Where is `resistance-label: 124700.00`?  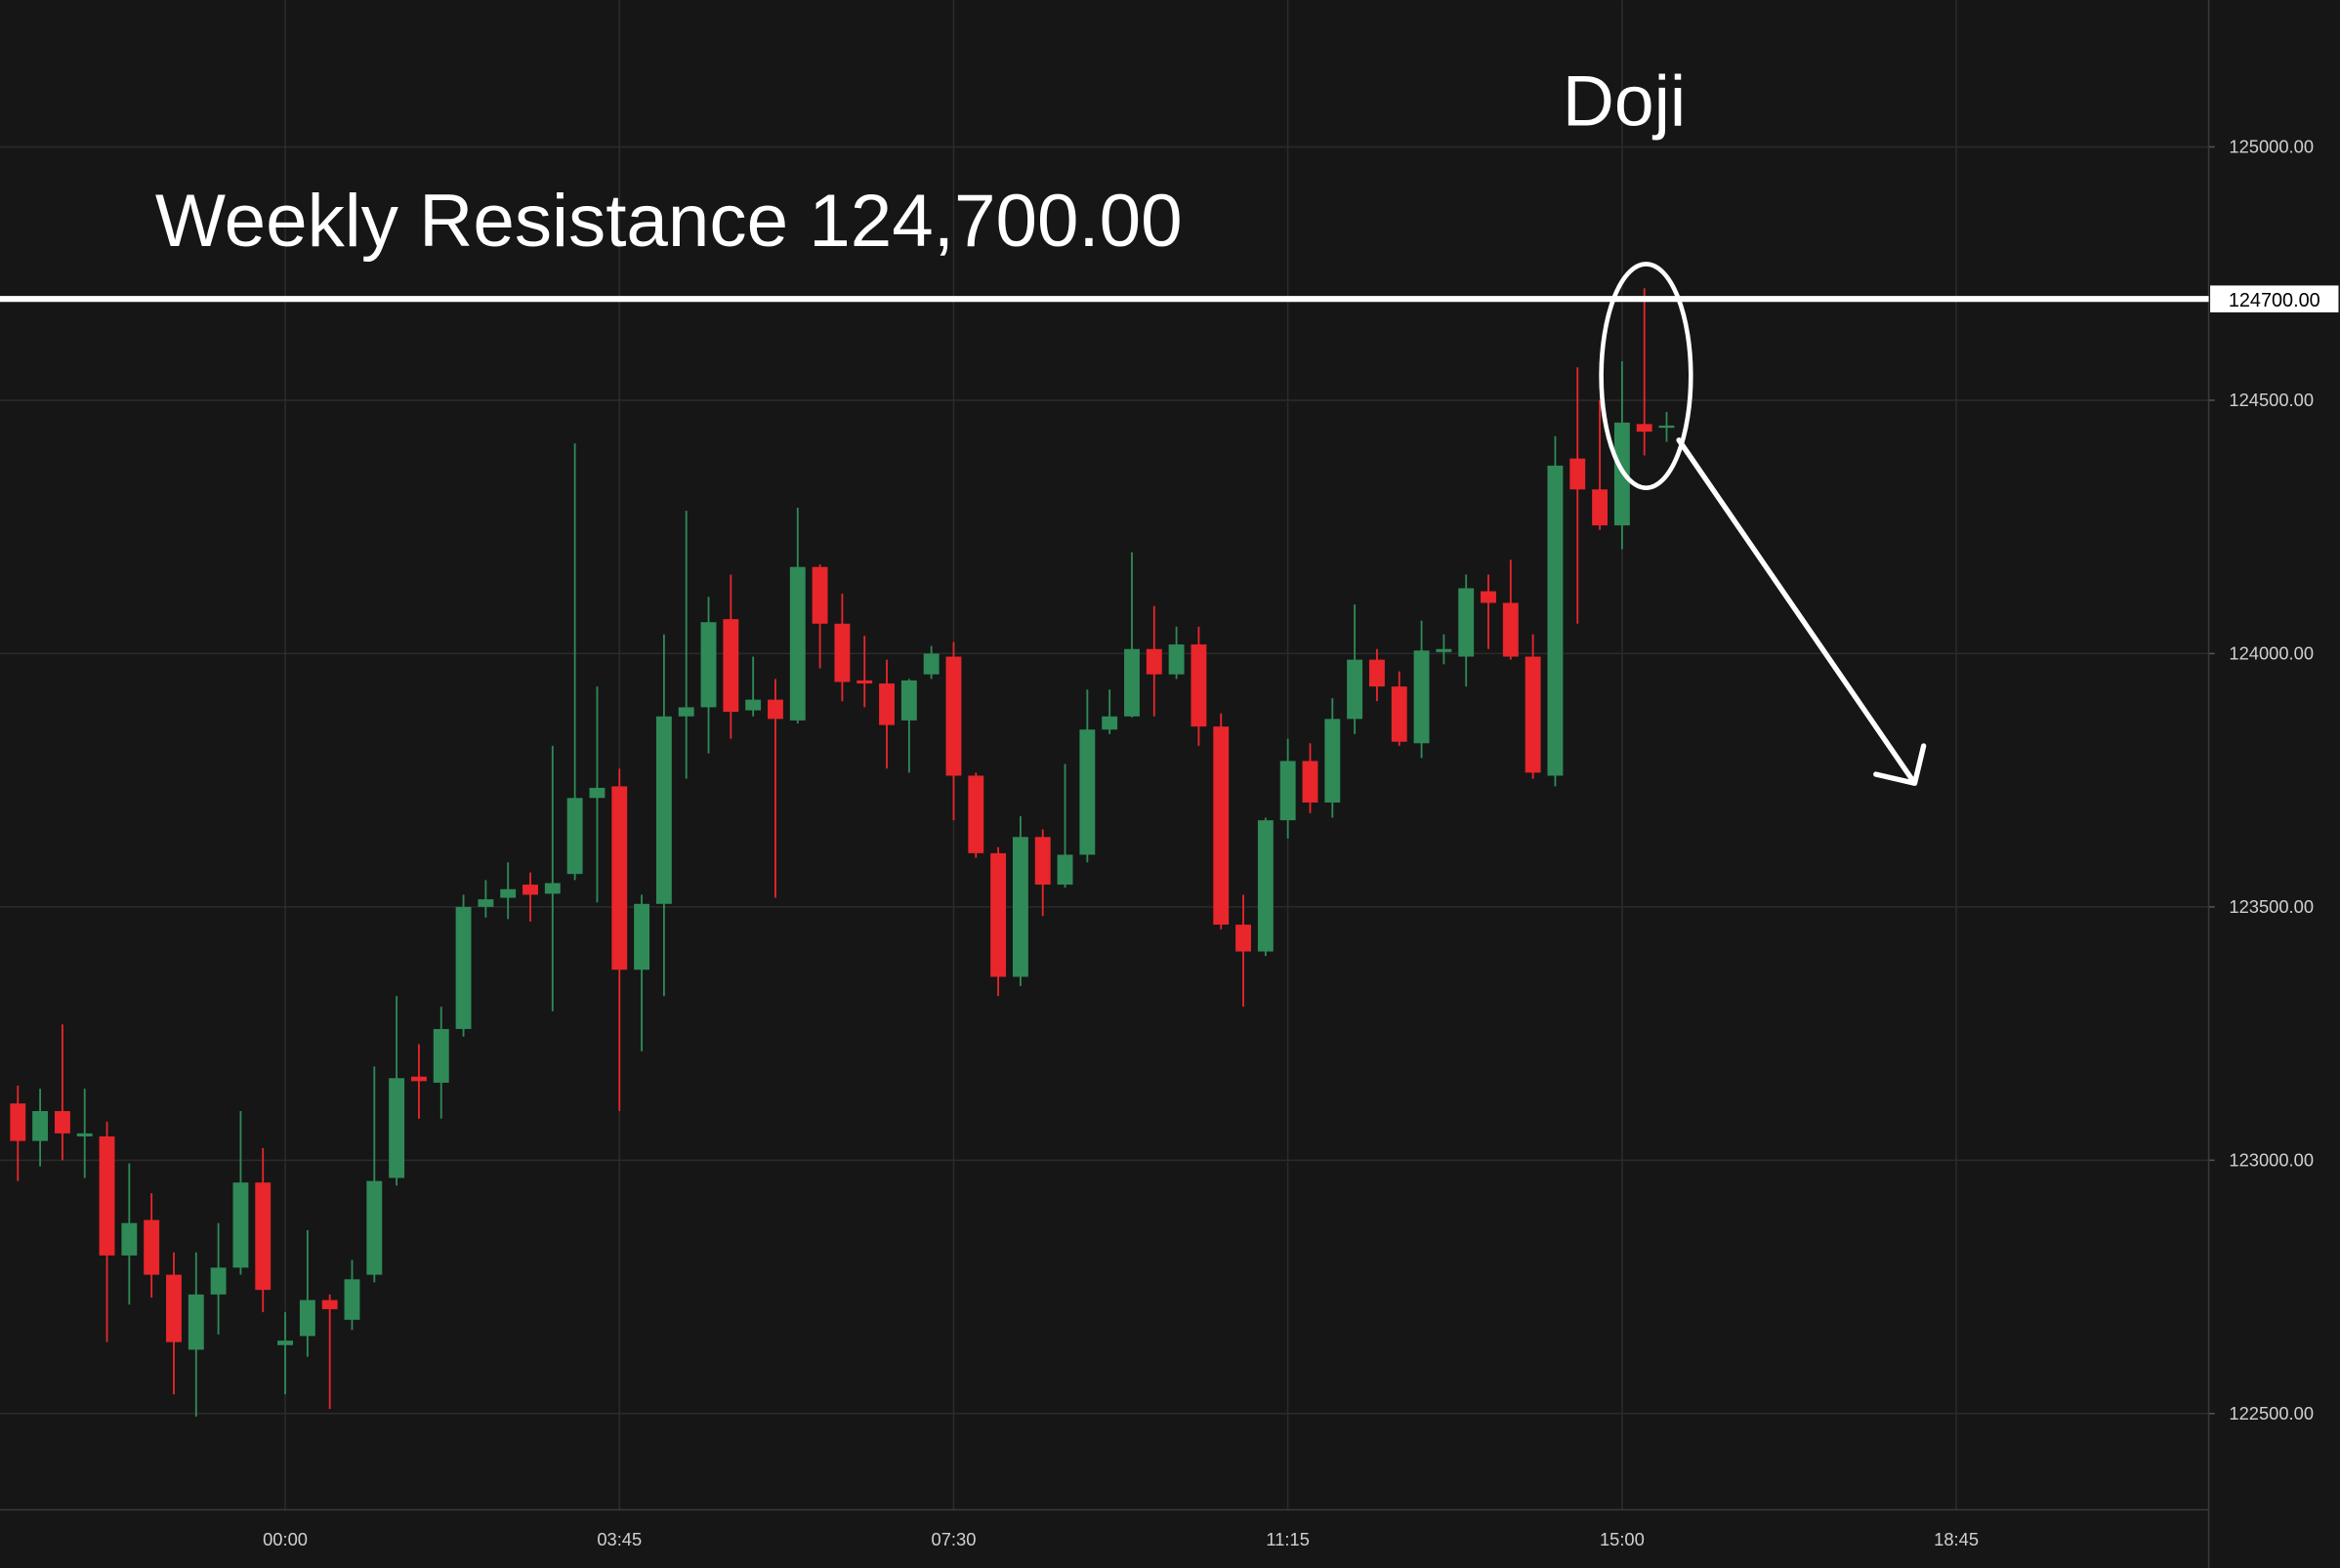
resistance-label: 124700.00 is located at coordinates (2274, 300).